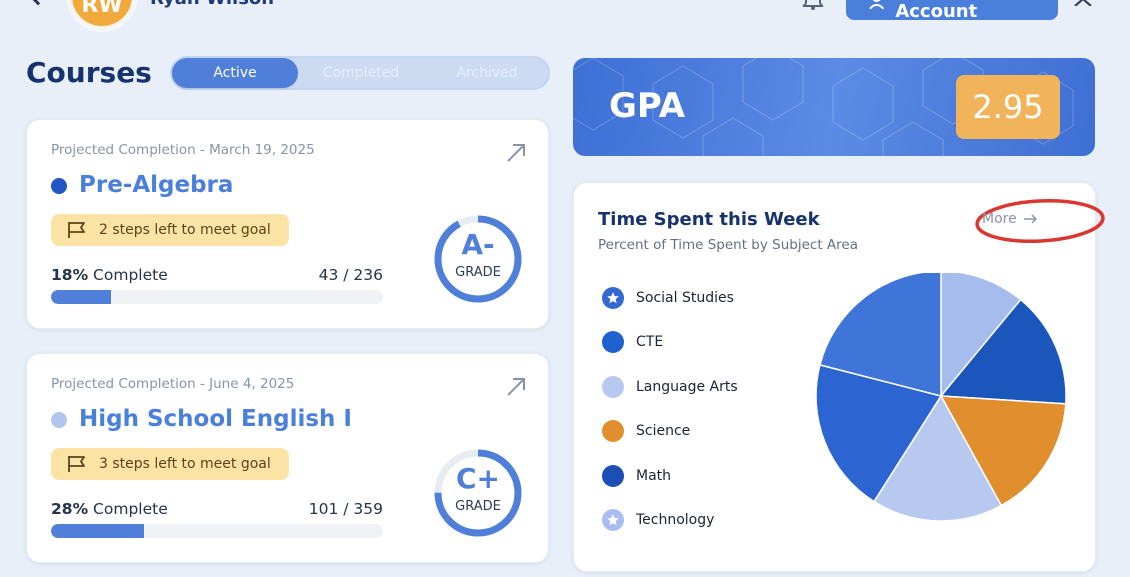  I want to click on course-name: High School English I, so click(215, 419).